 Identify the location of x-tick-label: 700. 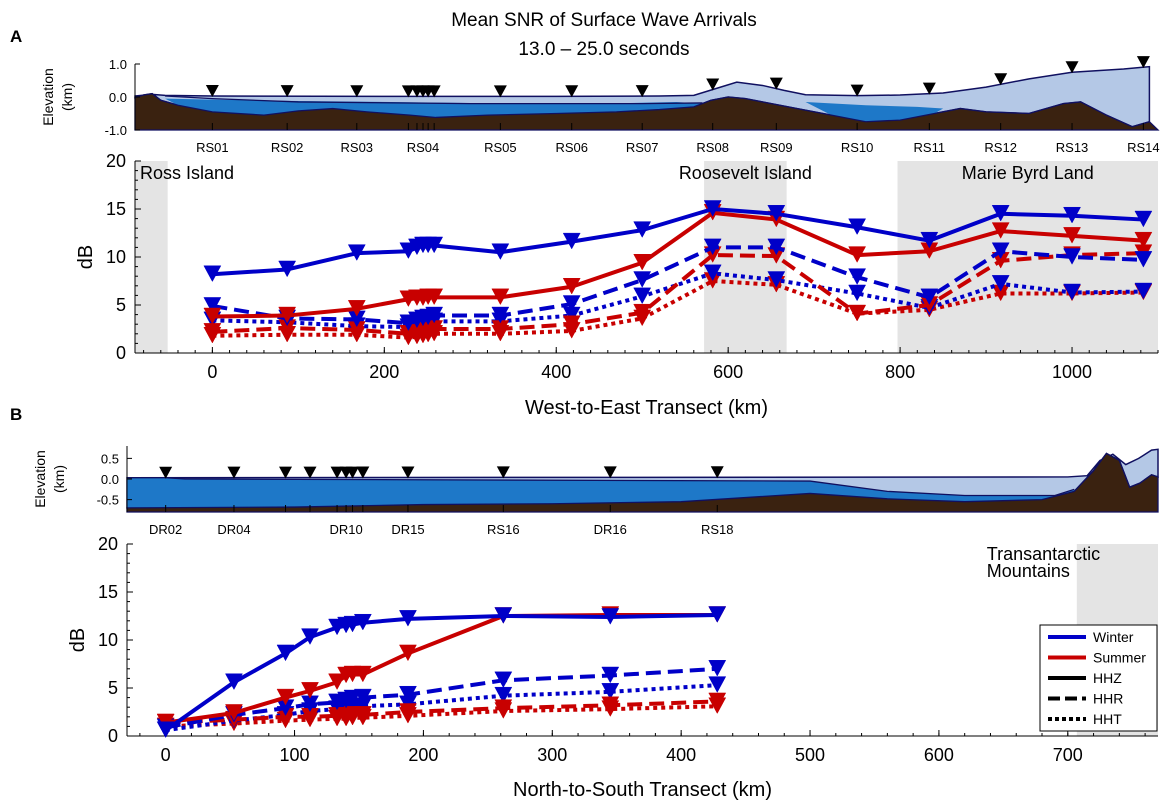
(1068, 755).